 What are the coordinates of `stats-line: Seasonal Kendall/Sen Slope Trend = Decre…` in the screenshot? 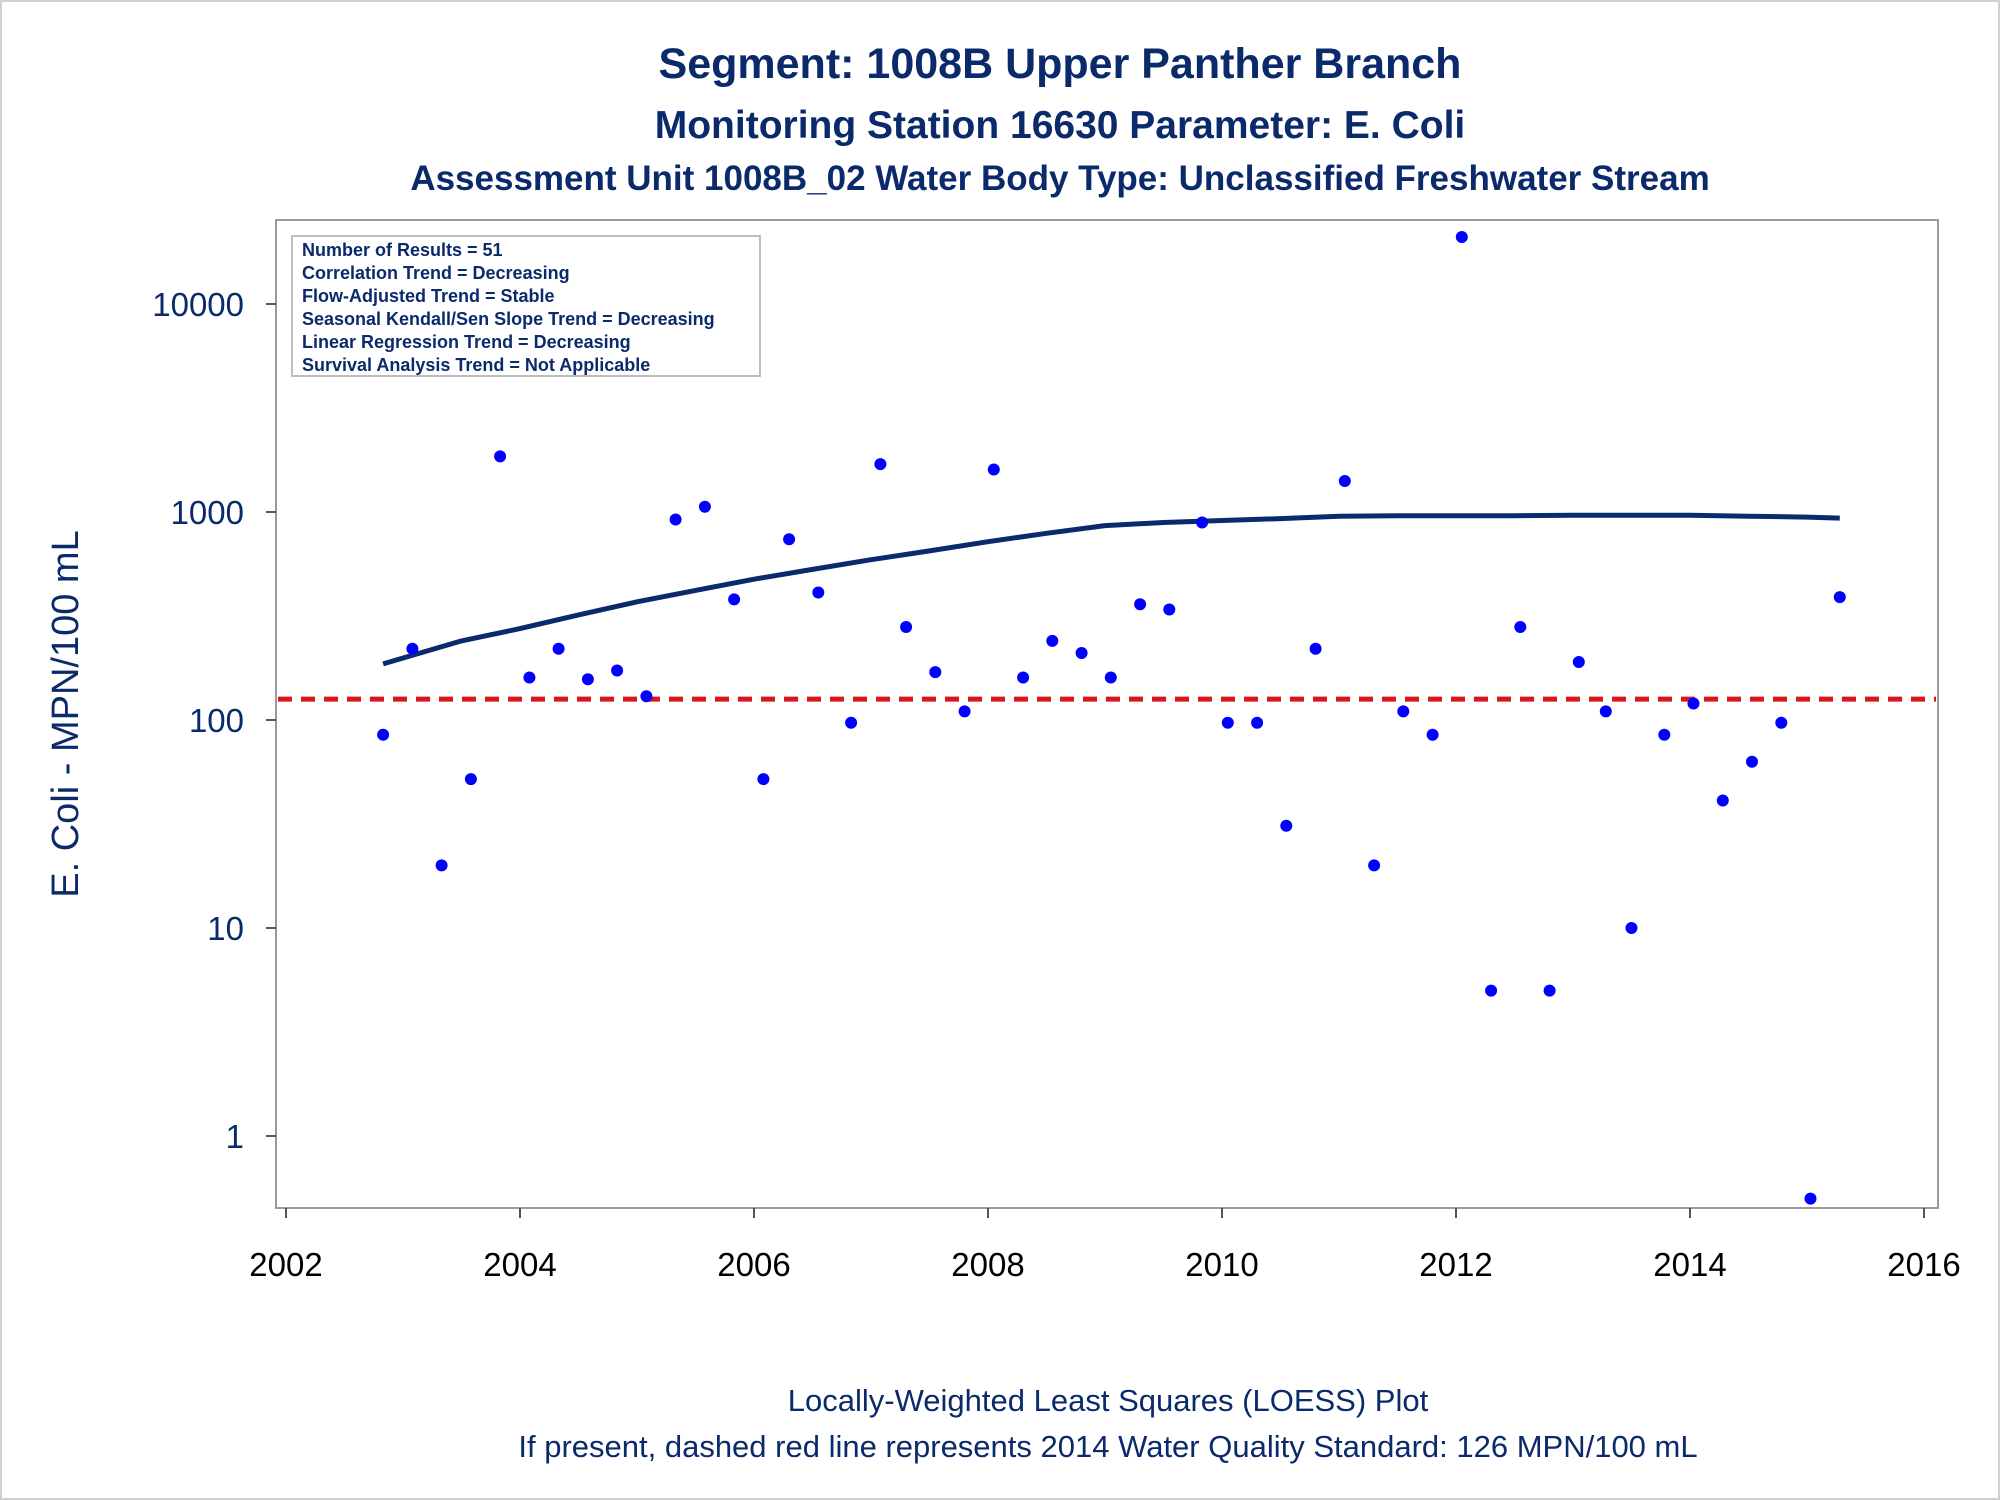 It's located at (508, 319).